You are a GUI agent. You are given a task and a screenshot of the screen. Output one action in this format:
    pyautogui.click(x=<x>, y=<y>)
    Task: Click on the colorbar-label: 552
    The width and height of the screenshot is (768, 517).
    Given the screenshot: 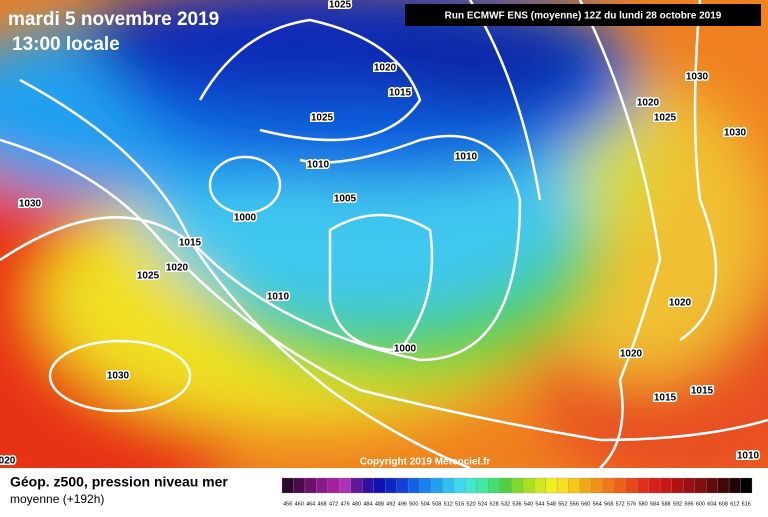 What is the action you would take?
    pyautogui.click(x=562, y=504)
    